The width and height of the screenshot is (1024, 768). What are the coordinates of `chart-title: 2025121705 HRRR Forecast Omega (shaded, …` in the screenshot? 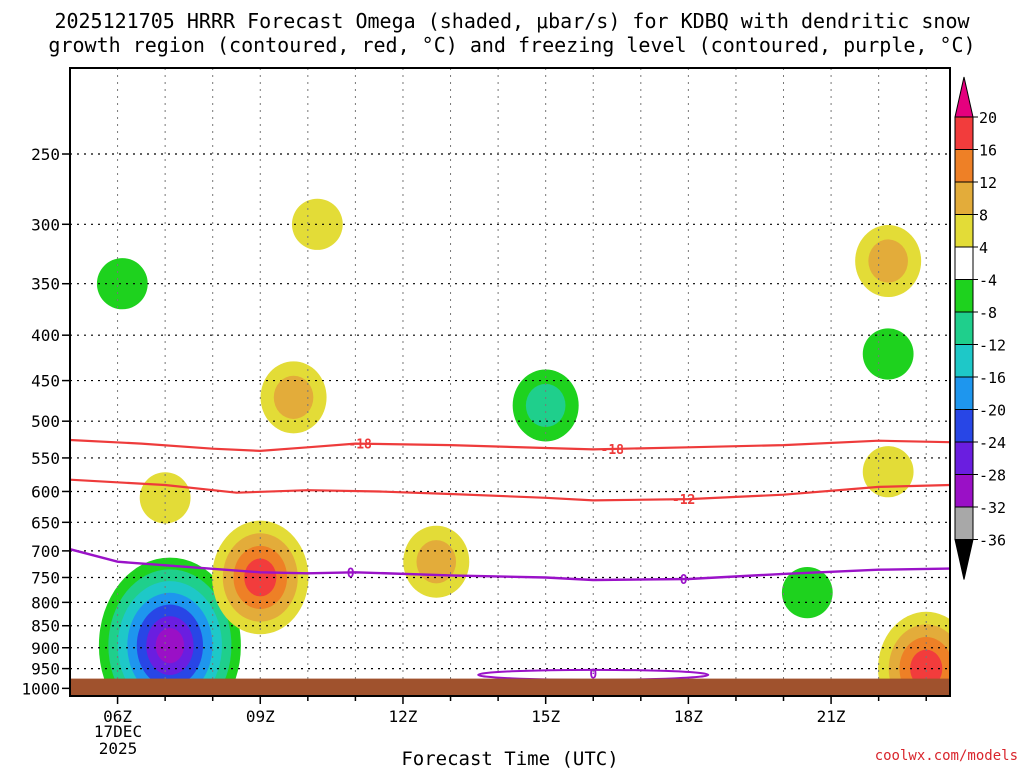 It's located at (511, 33).